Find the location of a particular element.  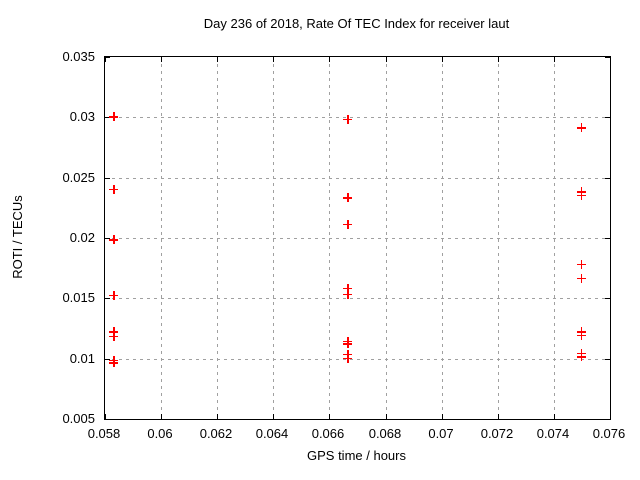

x-tick-label: 0.068 is located at coordinates (385, 433).